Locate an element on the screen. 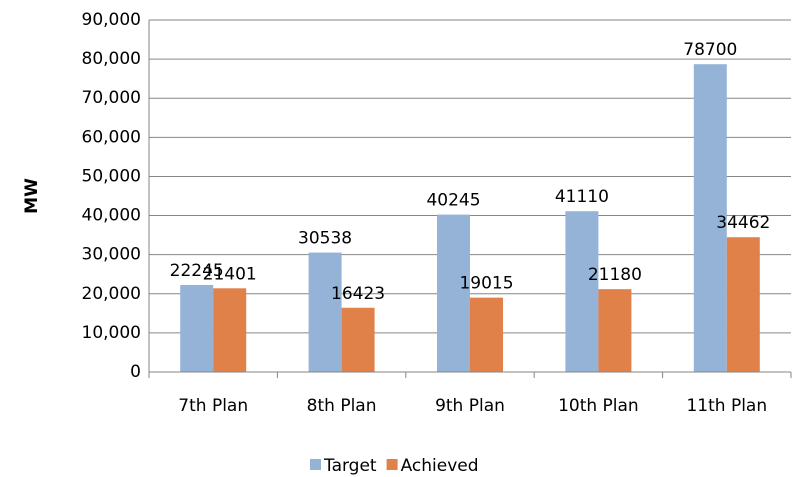  data-label: 41110 is located at coordinates (582, 197).